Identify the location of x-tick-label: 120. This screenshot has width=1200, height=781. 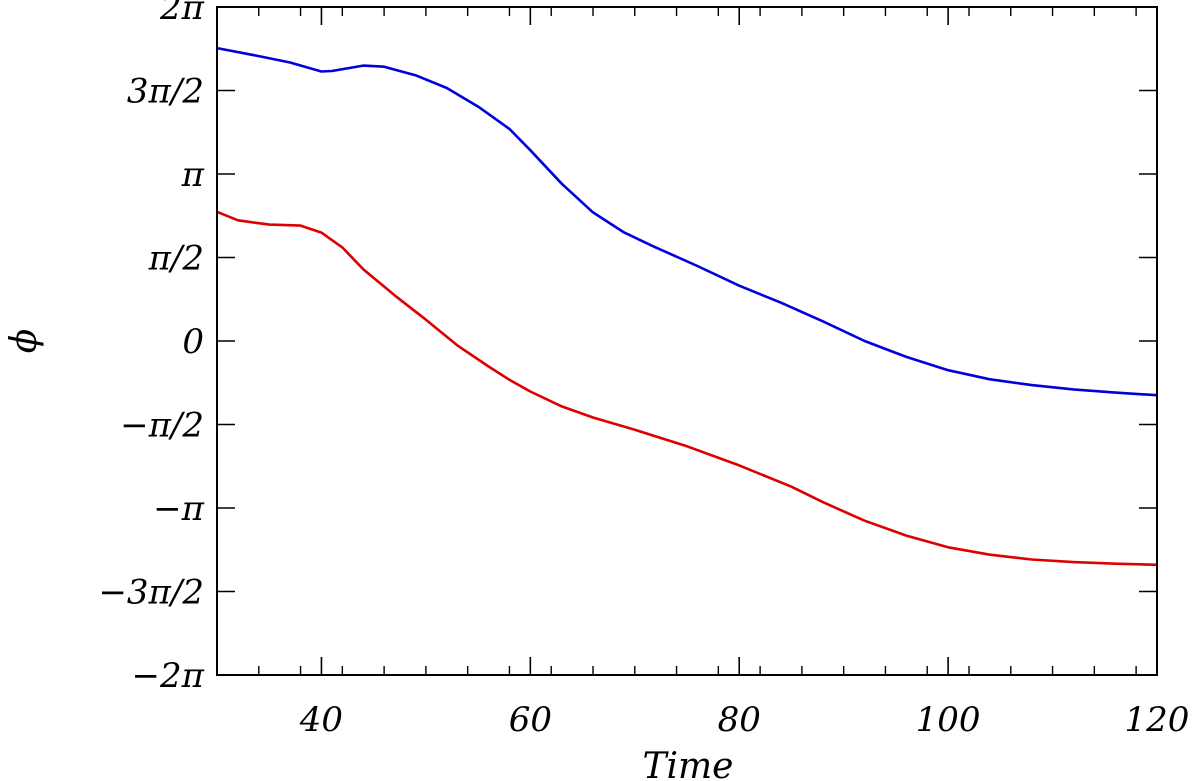
(1157, 720).